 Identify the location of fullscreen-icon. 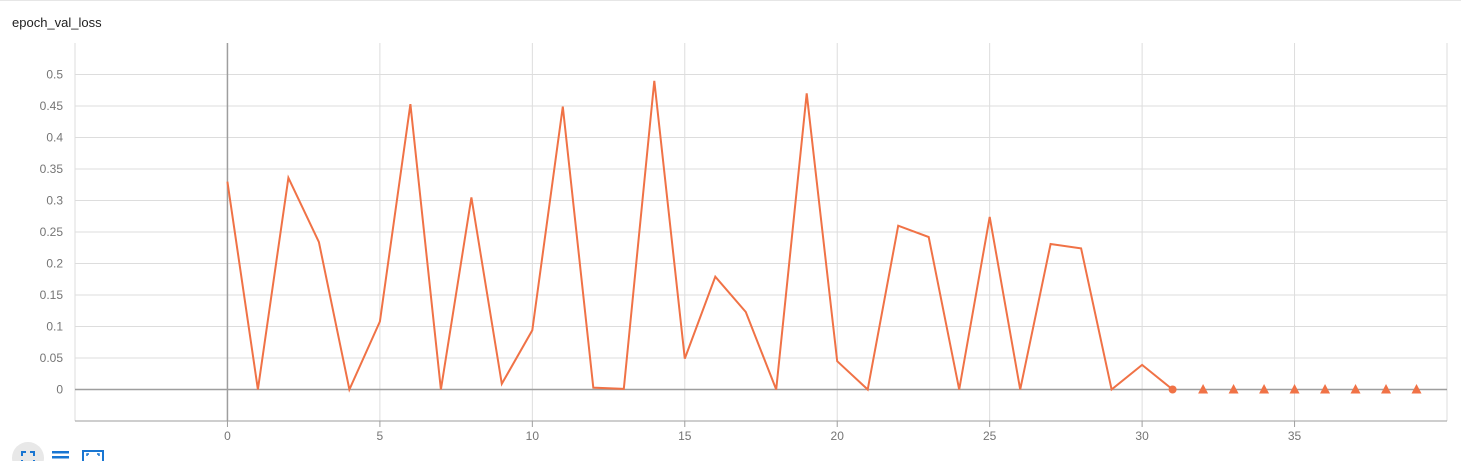
(28, 456).